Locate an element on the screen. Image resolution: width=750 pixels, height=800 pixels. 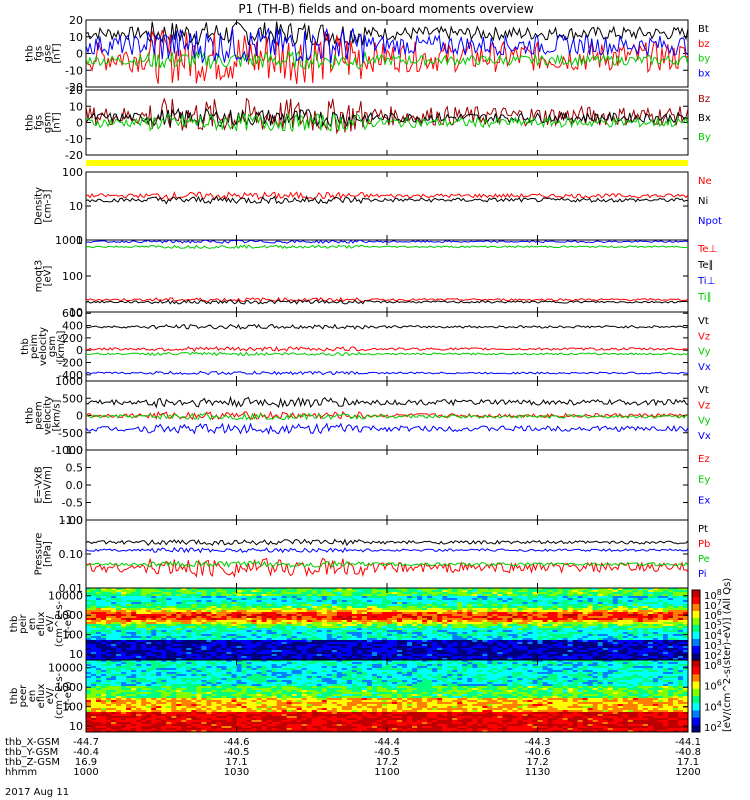
panel-frame is located at coordinates (387, 554).